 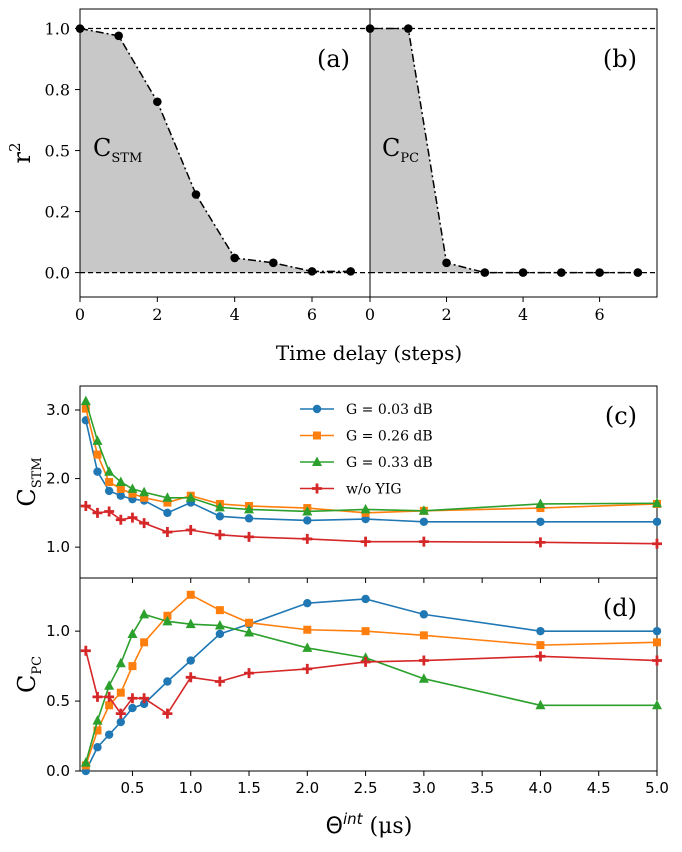 What do you see at coordinates (58, 479) in the screenshot?
I see `y-tick-label: 2.0` at bounding box center [58, 479].